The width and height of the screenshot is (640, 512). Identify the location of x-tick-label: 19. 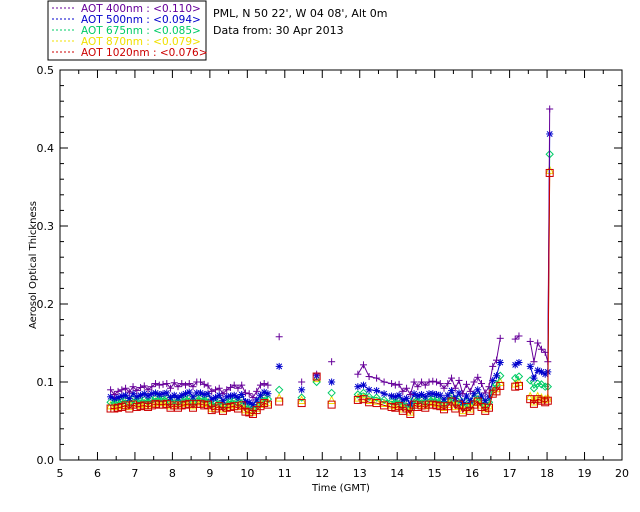
(585, 473).